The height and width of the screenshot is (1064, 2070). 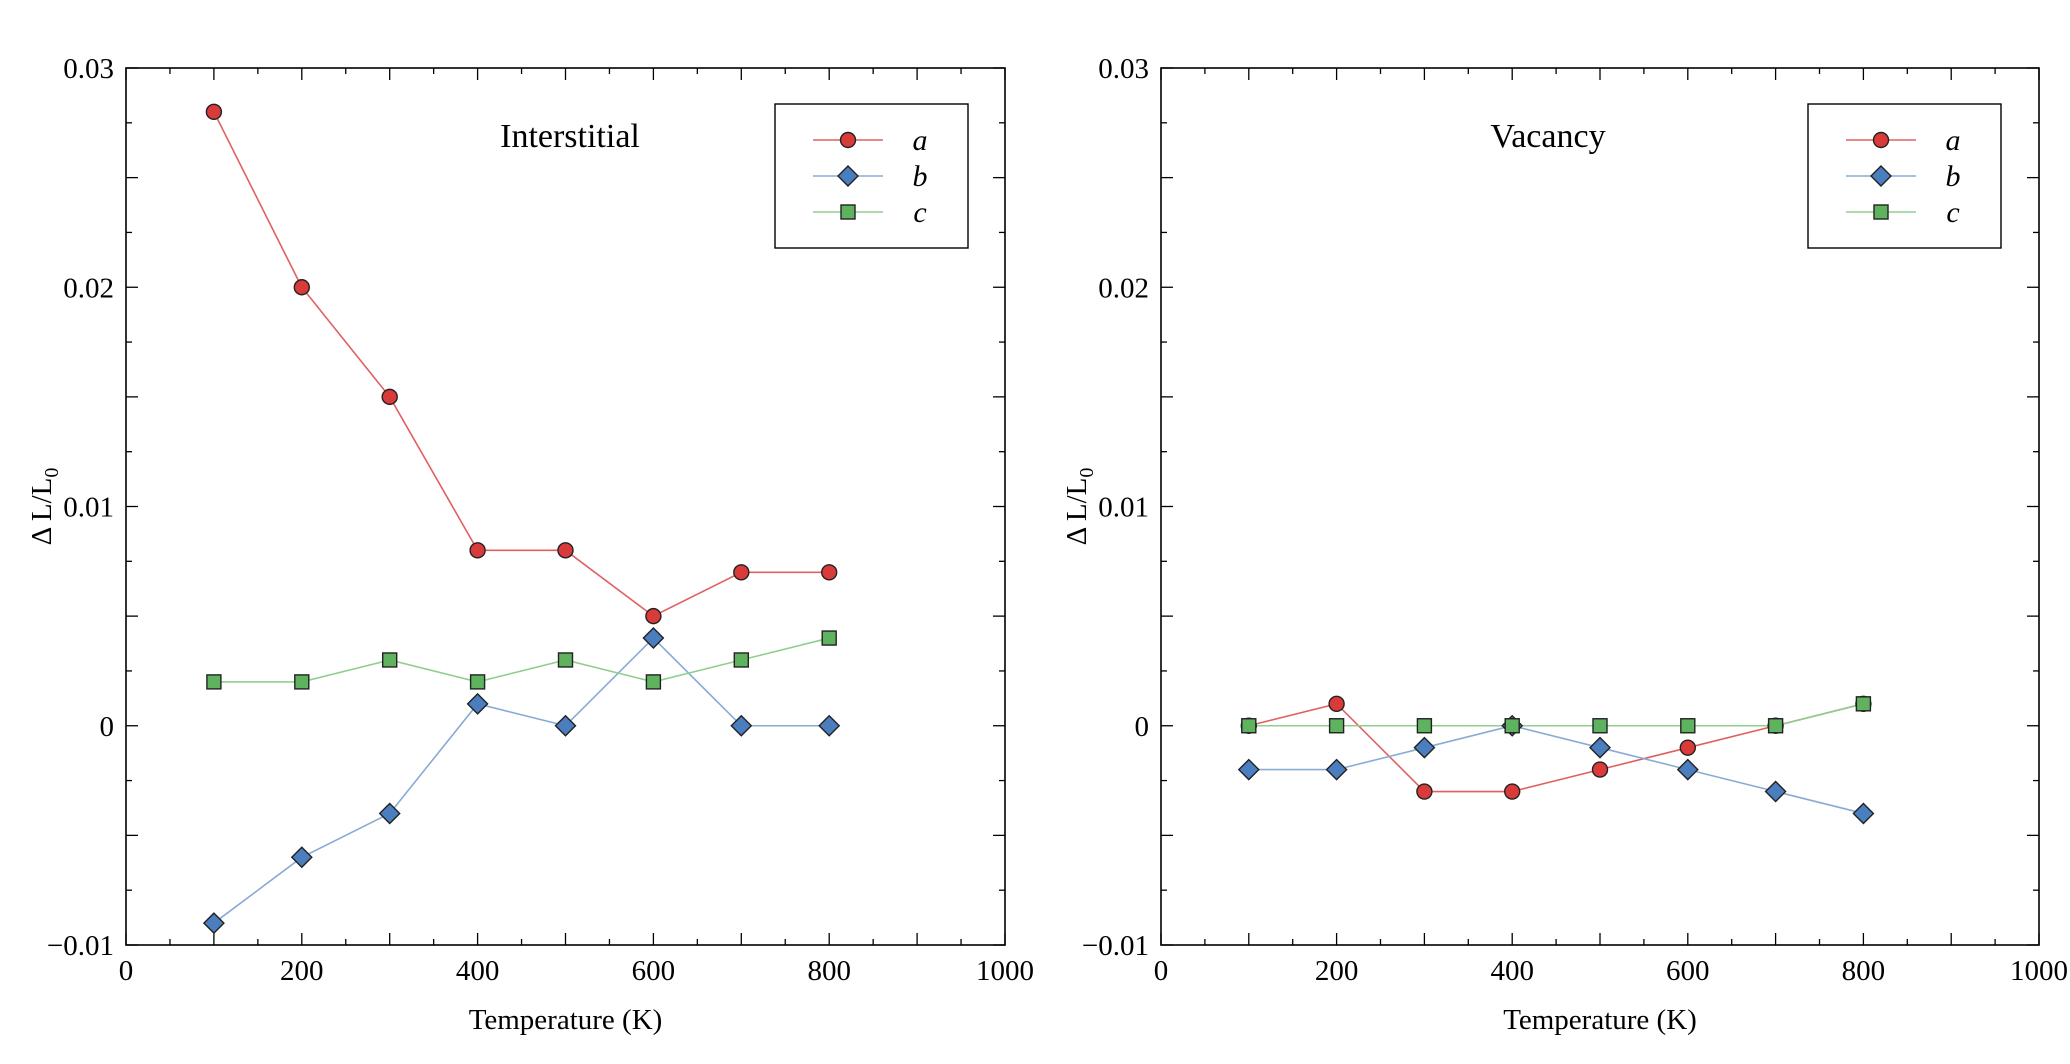 What do you see at coordinates (1547, 136) in the screenshot?
I see `panel-title: Vacancy` at bounding box center [1547, 136].